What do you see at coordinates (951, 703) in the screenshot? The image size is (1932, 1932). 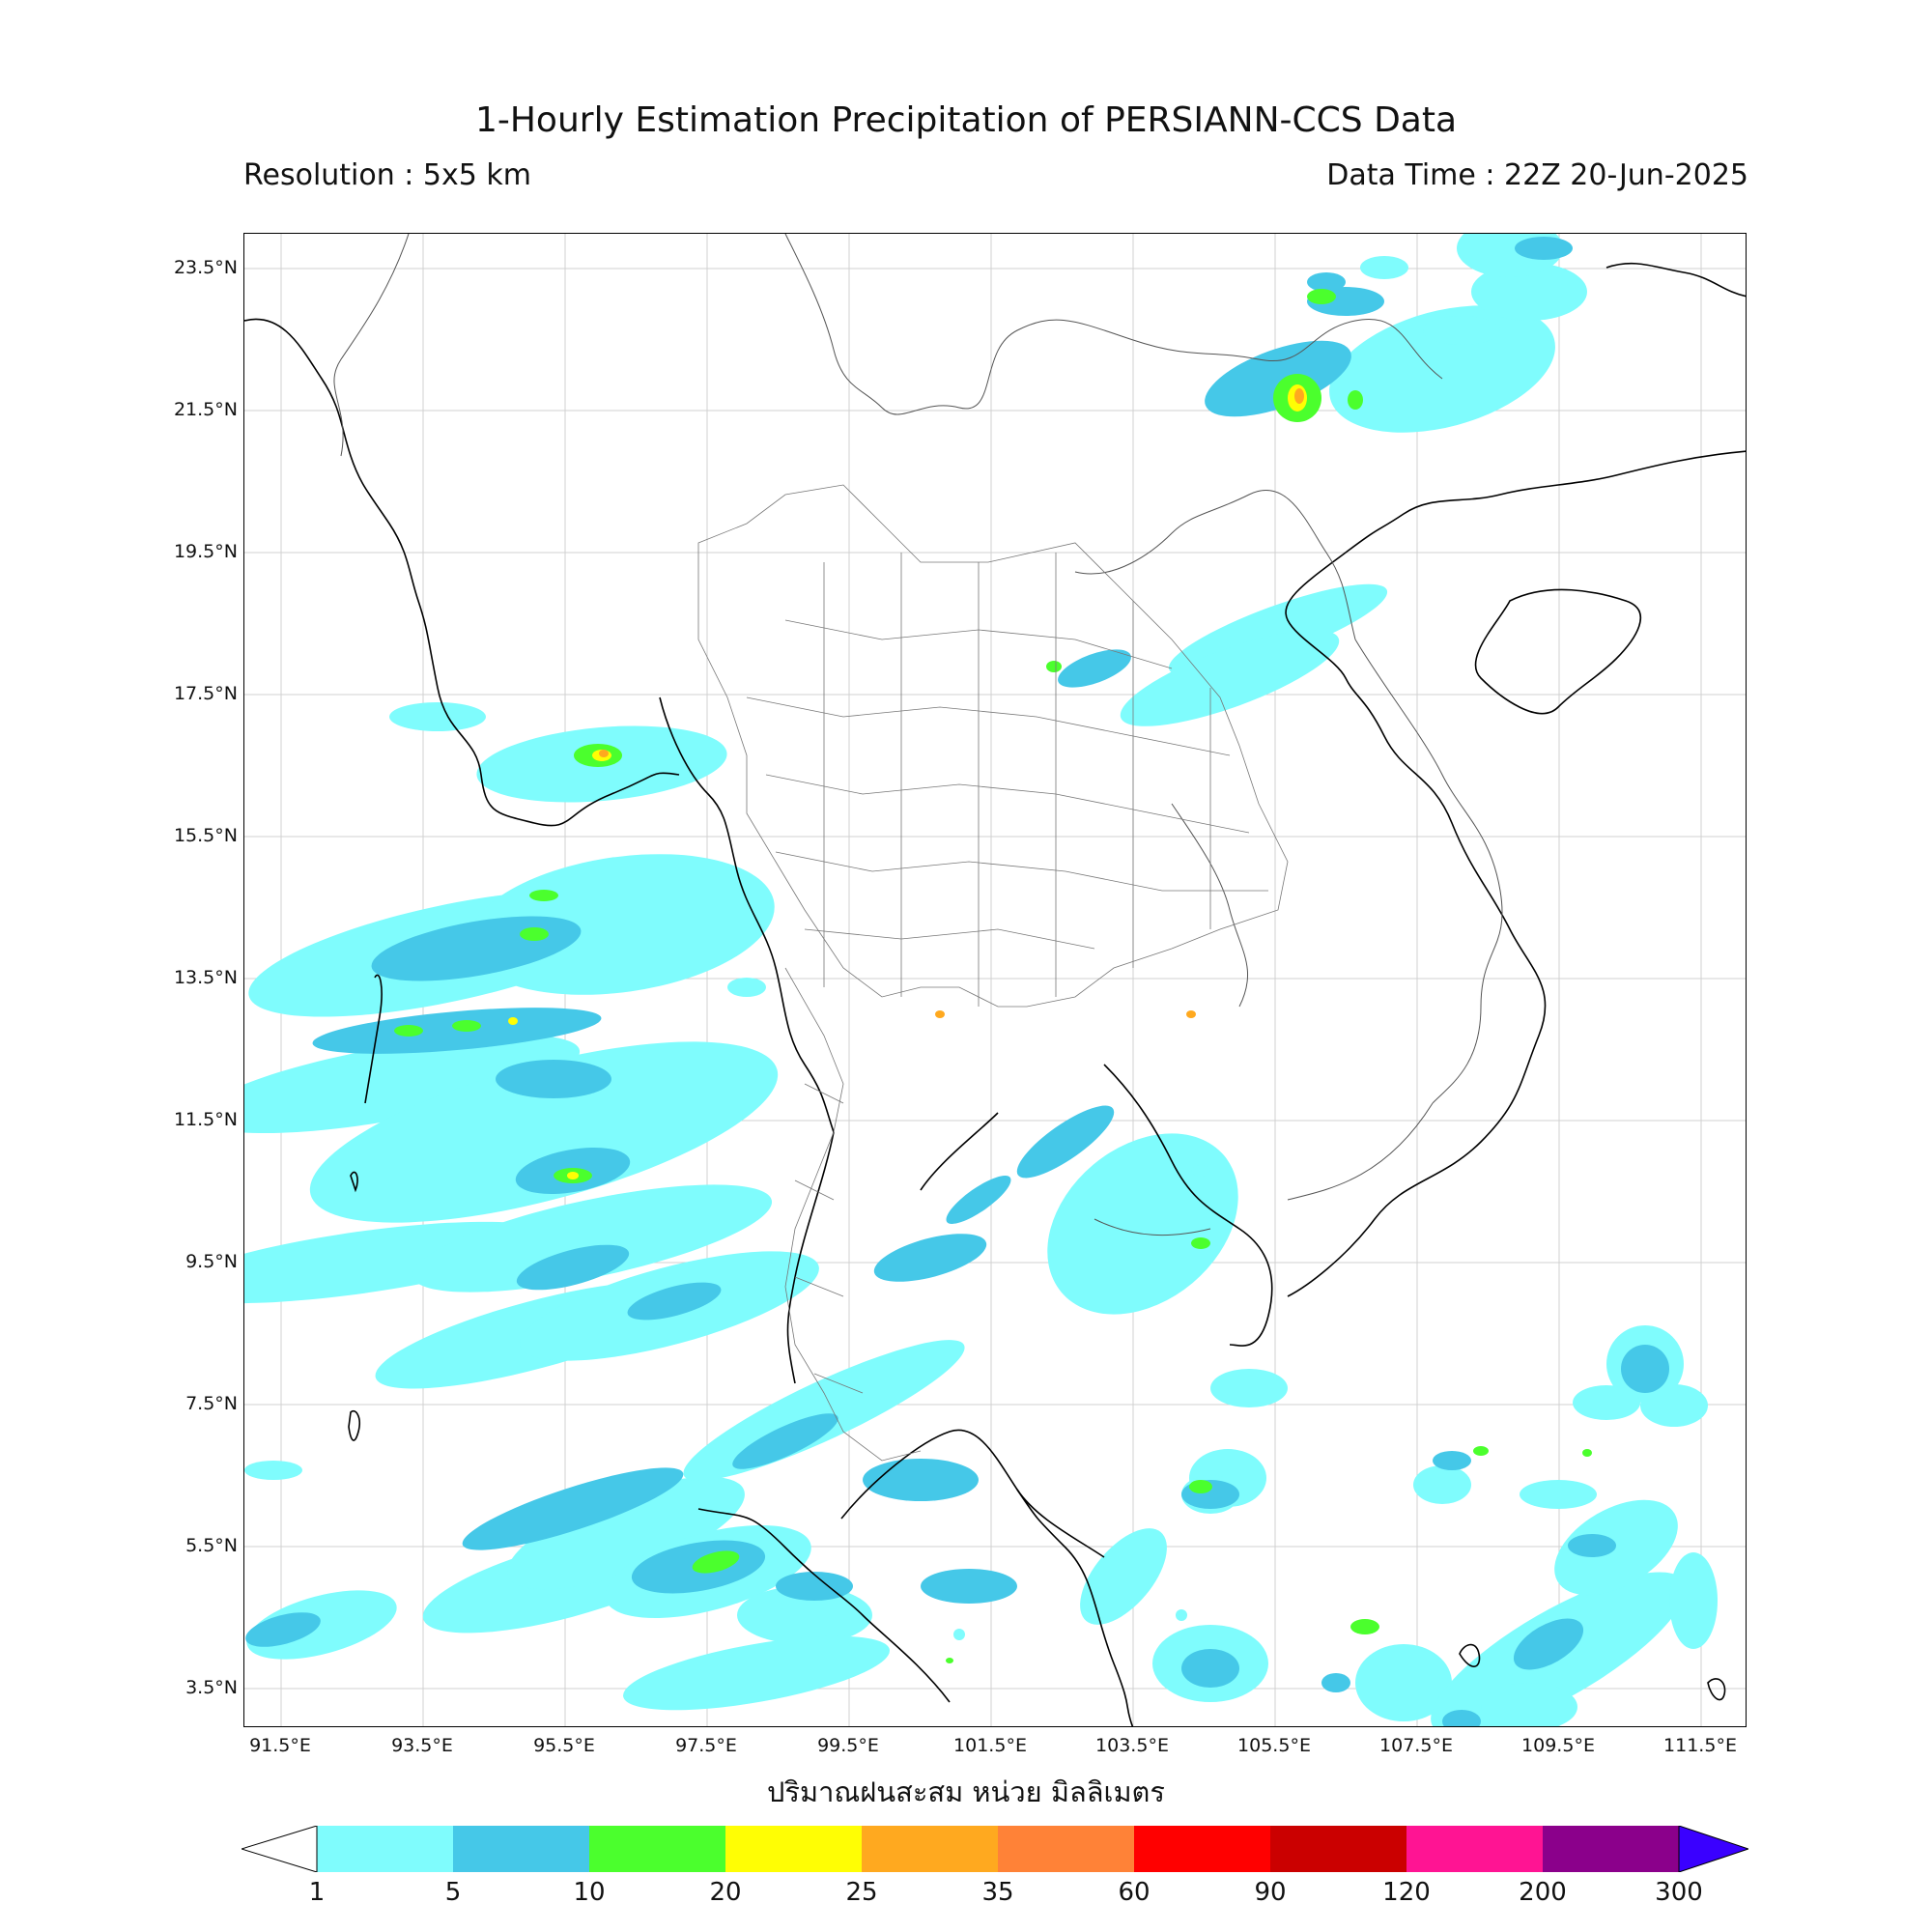 I see `rain-extreme` at bounding box center [951, 703].